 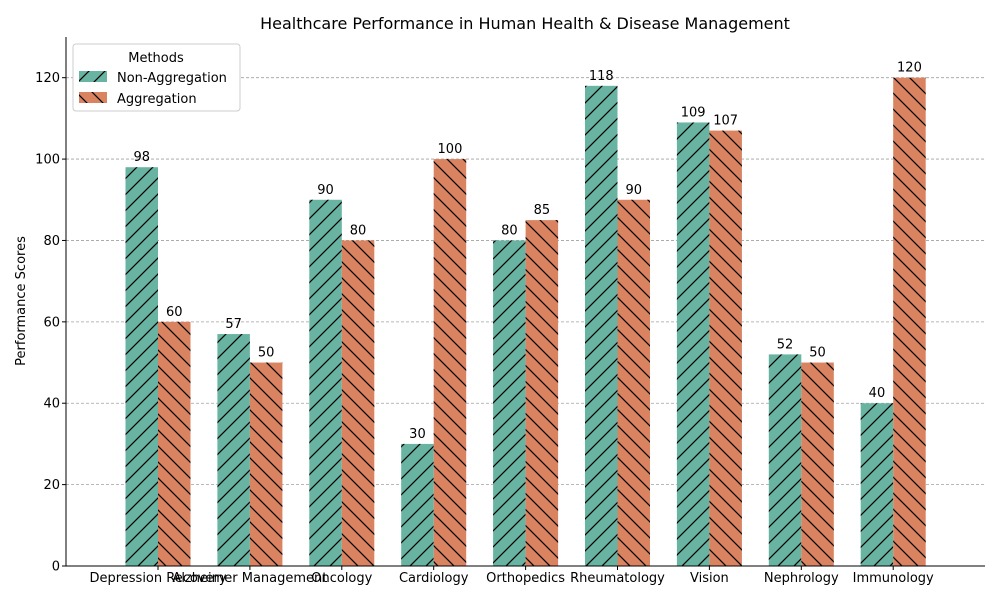 I want to click on bar-aggregation-immunology, so click(x=909, y=321).